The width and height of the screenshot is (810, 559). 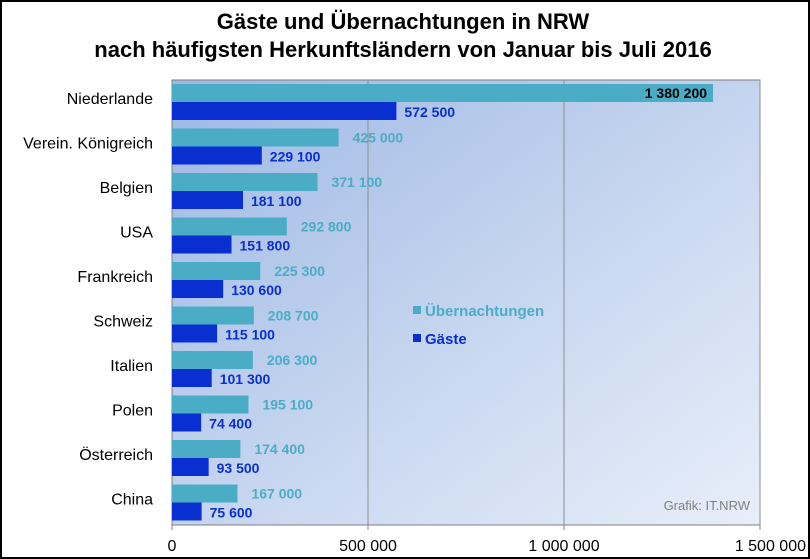 What do you see at coordinates (115, 277) in the screenshot?
I see `category-label: Frankreich` at bounding box center [115, 277].